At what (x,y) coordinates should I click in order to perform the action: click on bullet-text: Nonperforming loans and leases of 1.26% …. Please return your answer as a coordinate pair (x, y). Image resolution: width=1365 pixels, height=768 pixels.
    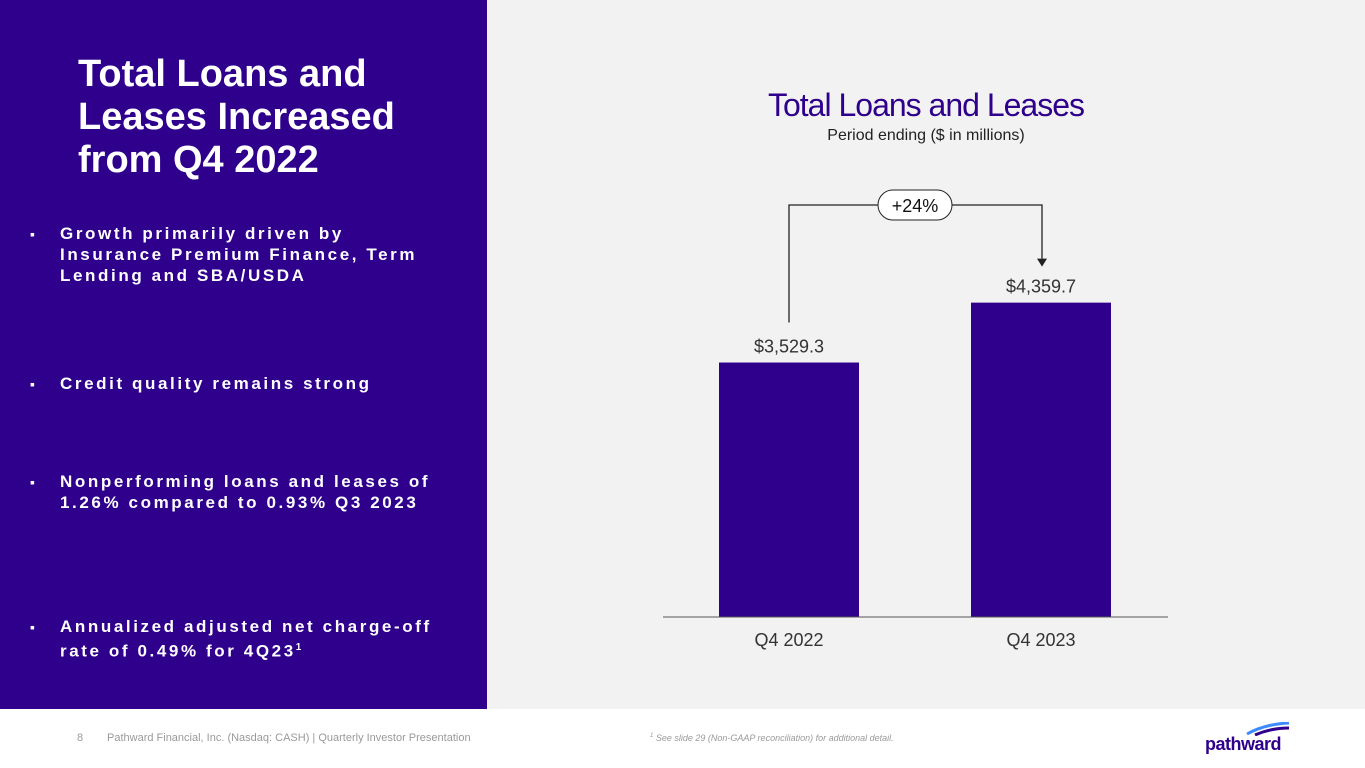
    Looking at the image, I should click on (245, 492).